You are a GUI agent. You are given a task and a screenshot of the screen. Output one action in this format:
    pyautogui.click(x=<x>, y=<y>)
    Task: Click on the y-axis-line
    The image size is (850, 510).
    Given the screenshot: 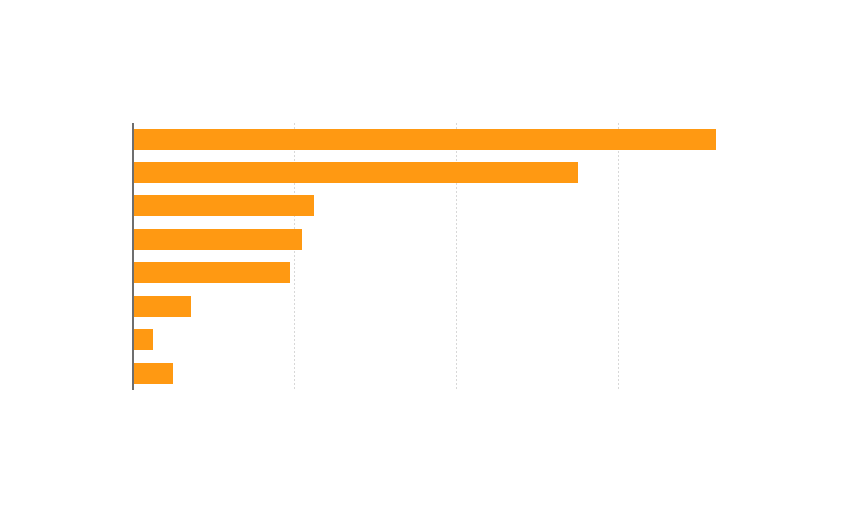 What is the action you would take?
    pyautogui.click(x=133, y=256)
    